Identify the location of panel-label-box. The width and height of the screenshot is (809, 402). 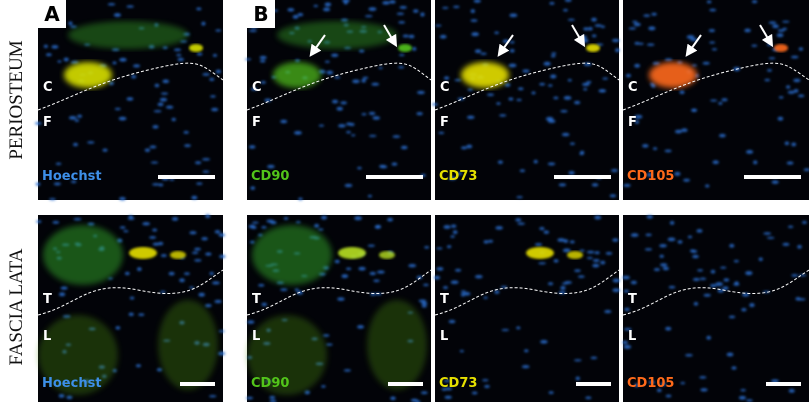
(52, 14).